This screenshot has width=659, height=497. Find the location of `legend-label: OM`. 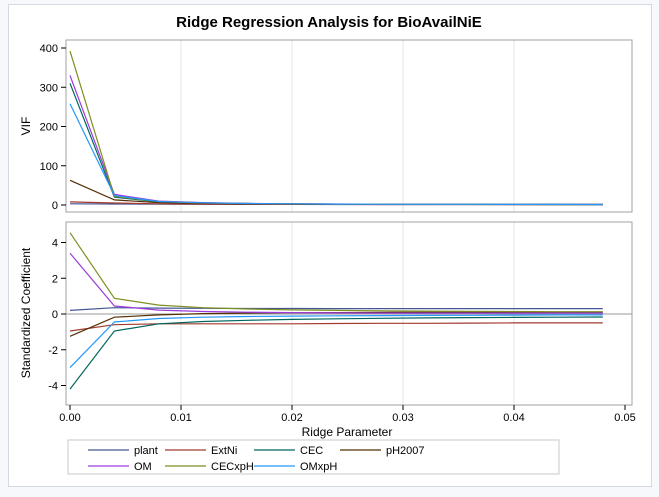

legend-label: OM is located at coordinates (143, 467).